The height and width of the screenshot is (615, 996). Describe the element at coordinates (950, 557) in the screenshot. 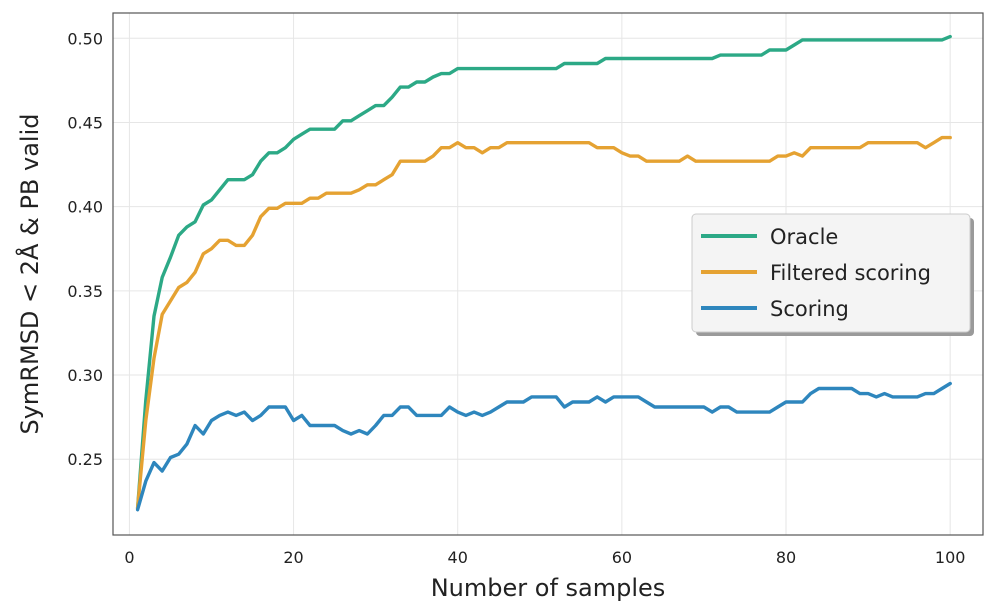

I see `x-tick-label: 100` at that location.